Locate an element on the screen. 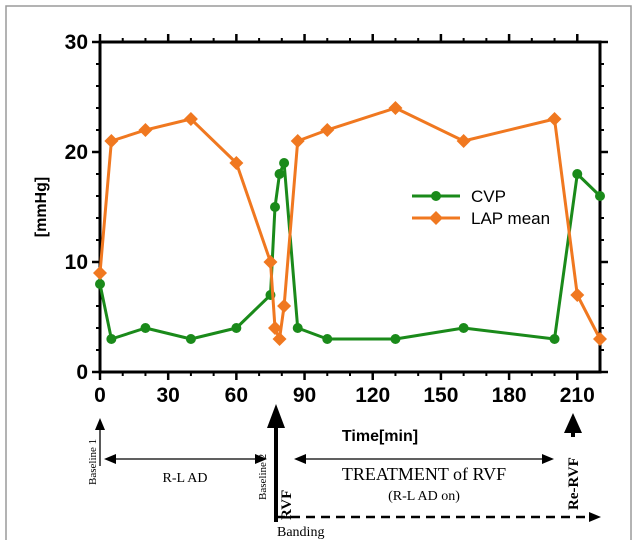 Image resolution: width=637 pixels, height=540 pixels. rl-ad-arrow-left is located at coordinates (110, 459).